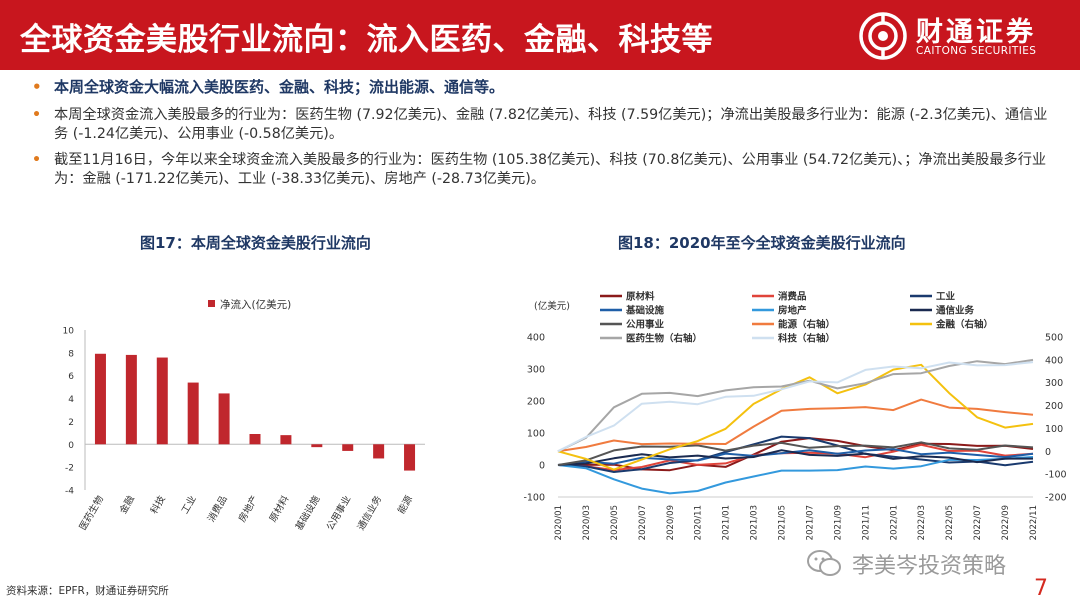  I want to click on right-tick-label: 400, so click(1054, 360).